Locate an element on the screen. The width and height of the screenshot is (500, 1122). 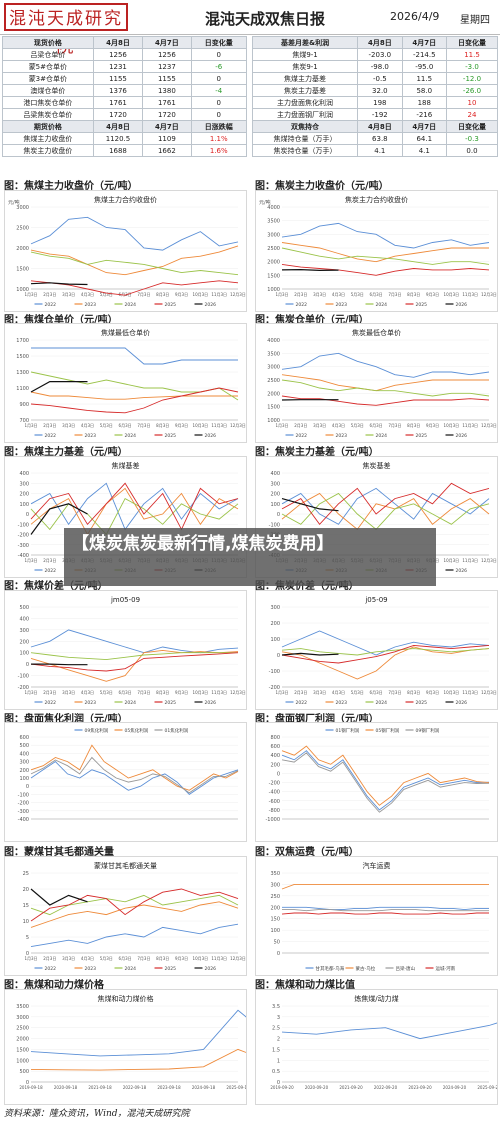
table-cell: 11.5 is located at coordinates (472, 54).